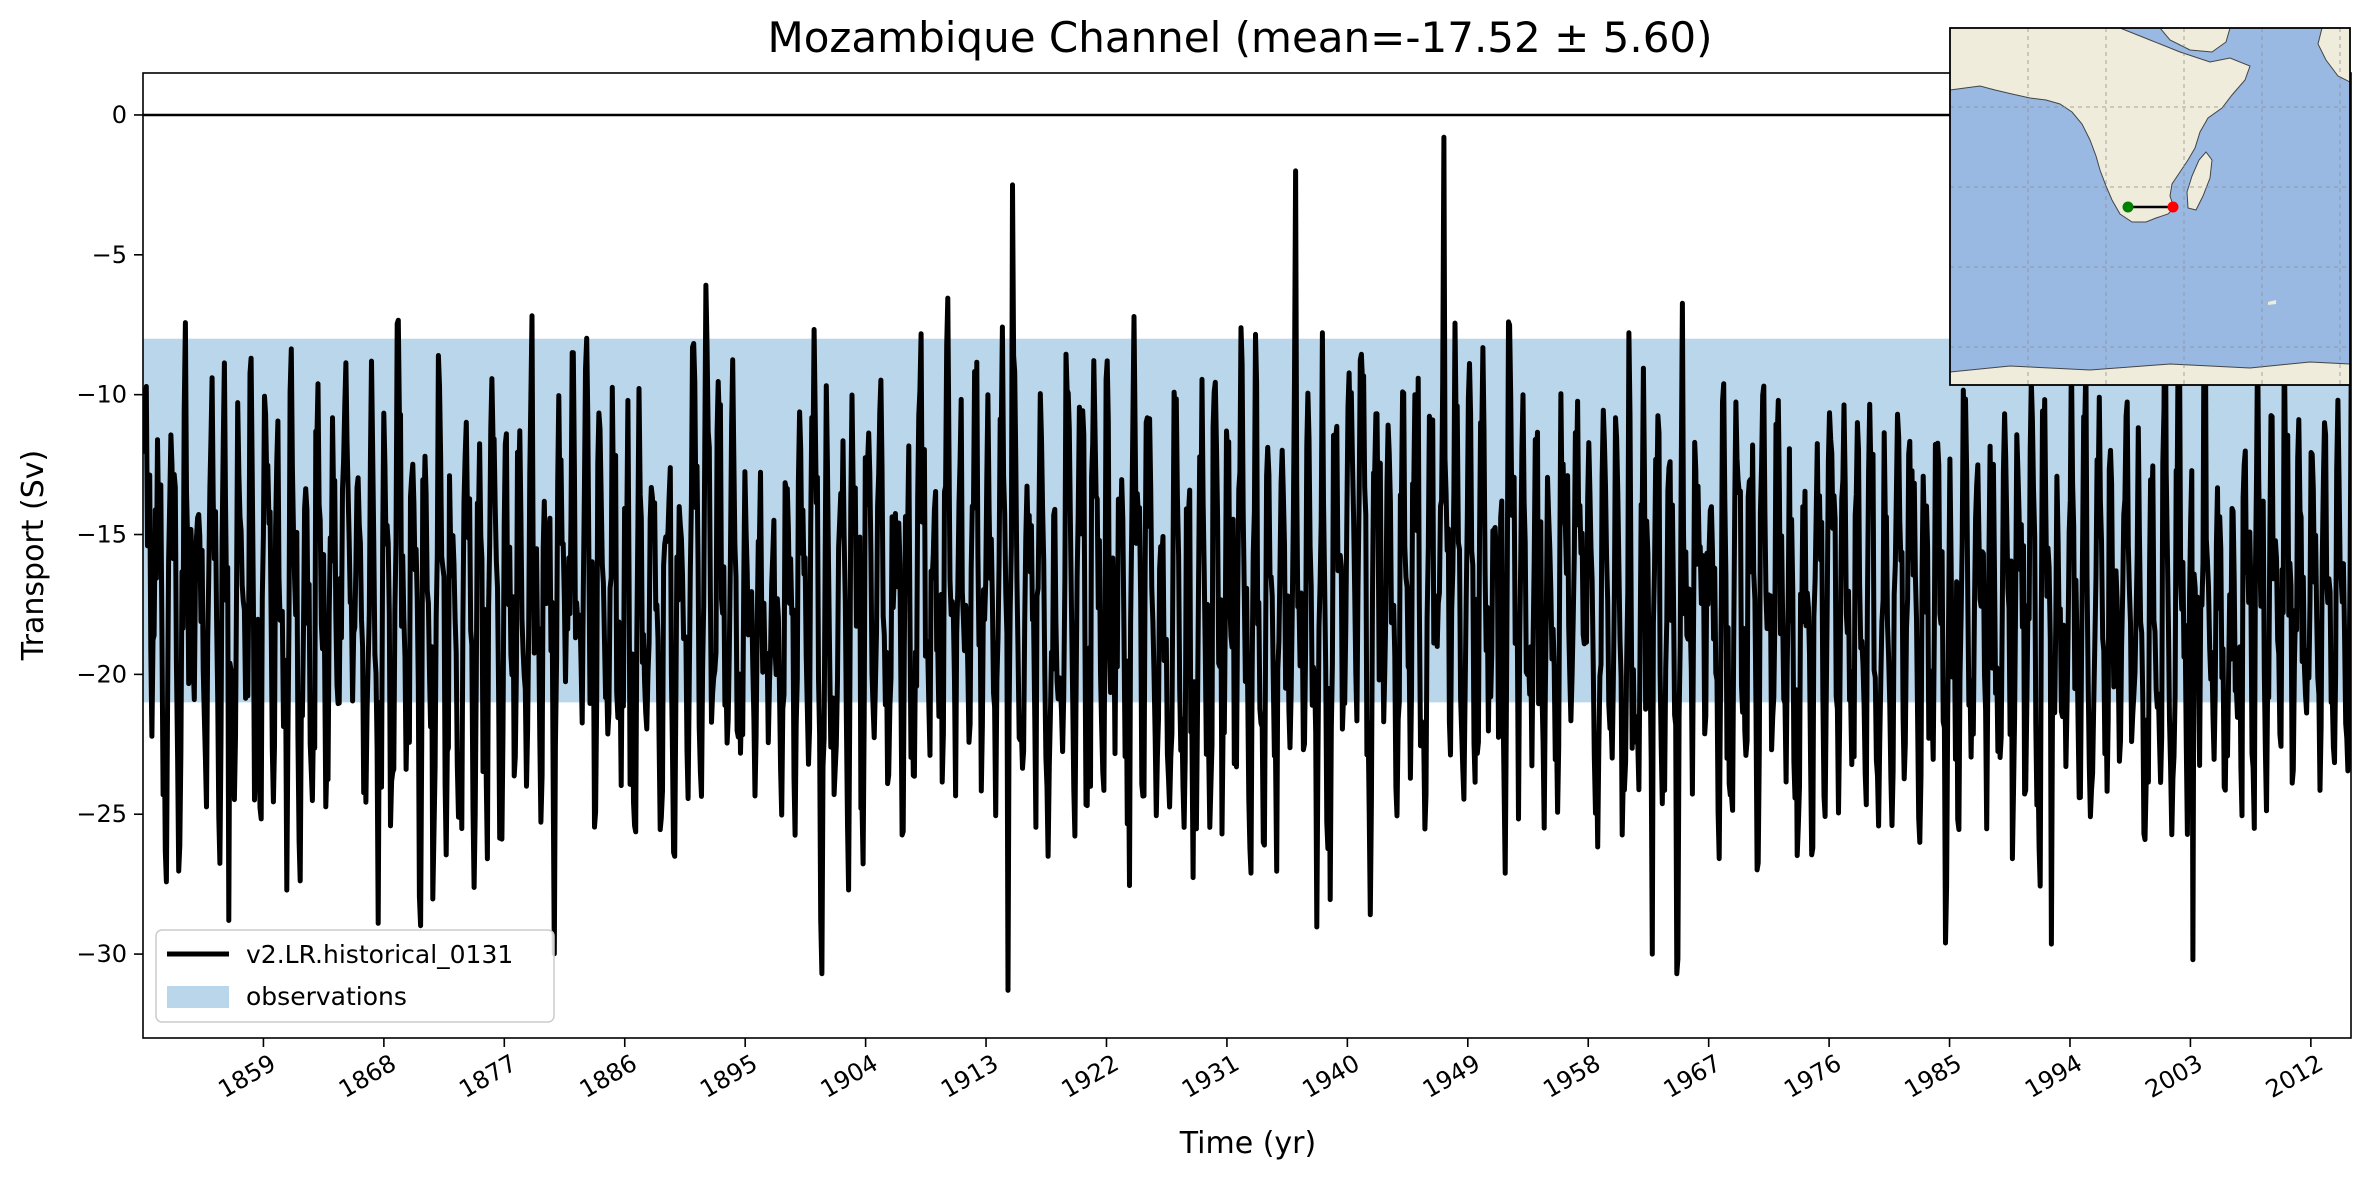  I want to click on chart-title: Mozambique Channel (mean=-17.52 ± 5.60), so click(1239, 37).